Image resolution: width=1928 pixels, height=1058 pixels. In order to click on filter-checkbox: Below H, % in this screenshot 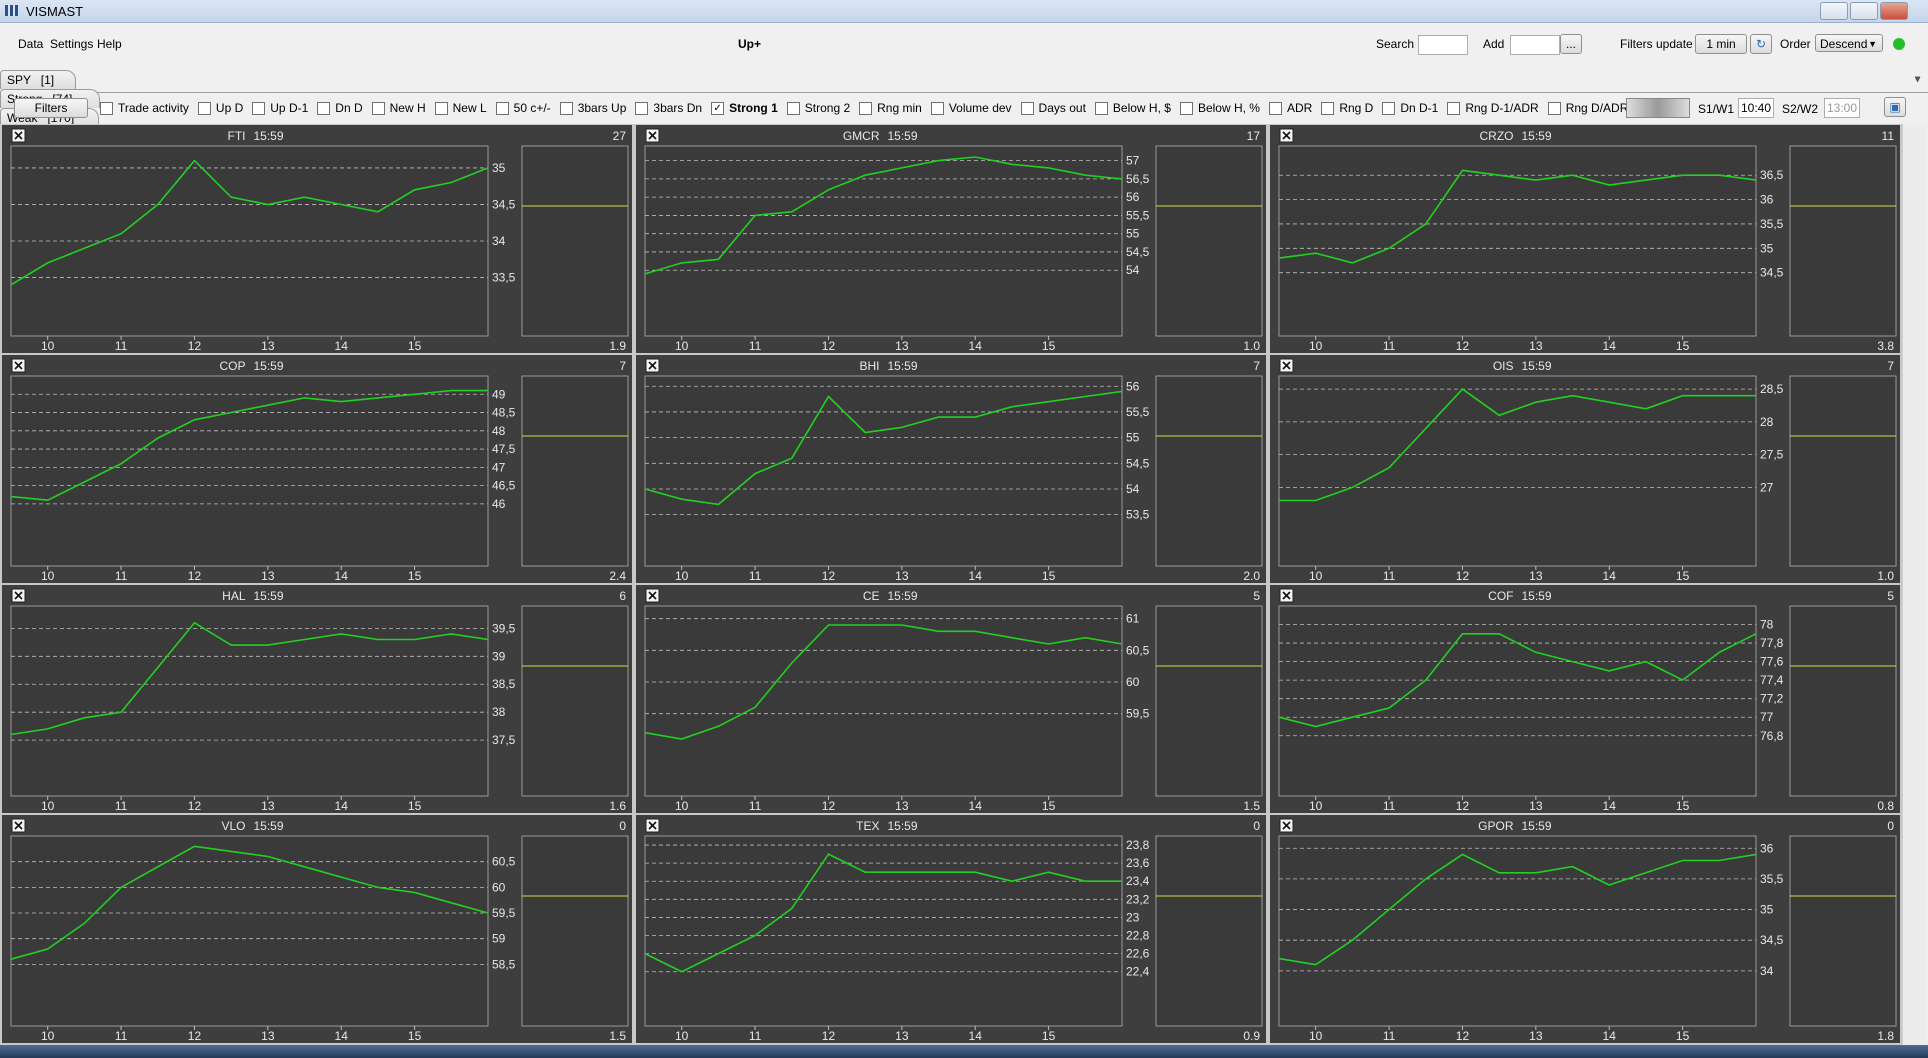, I will do `click(1219, 108)`.